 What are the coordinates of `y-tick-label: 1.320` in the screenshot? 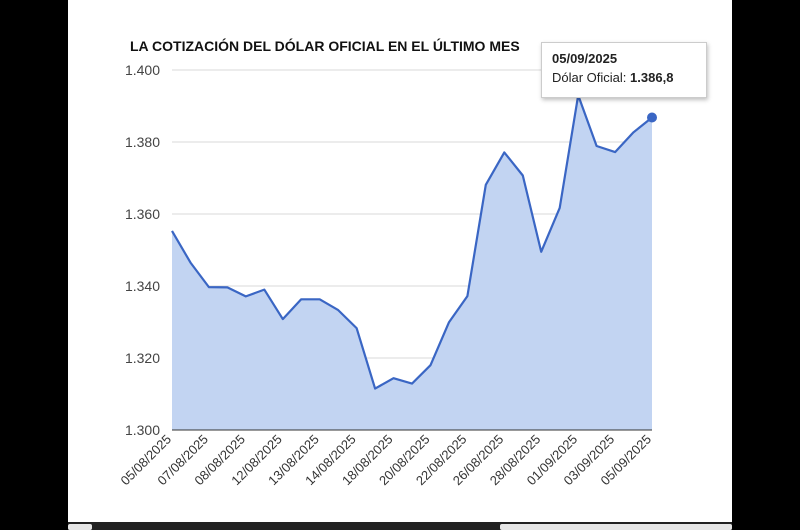 It's located at (142, 358).